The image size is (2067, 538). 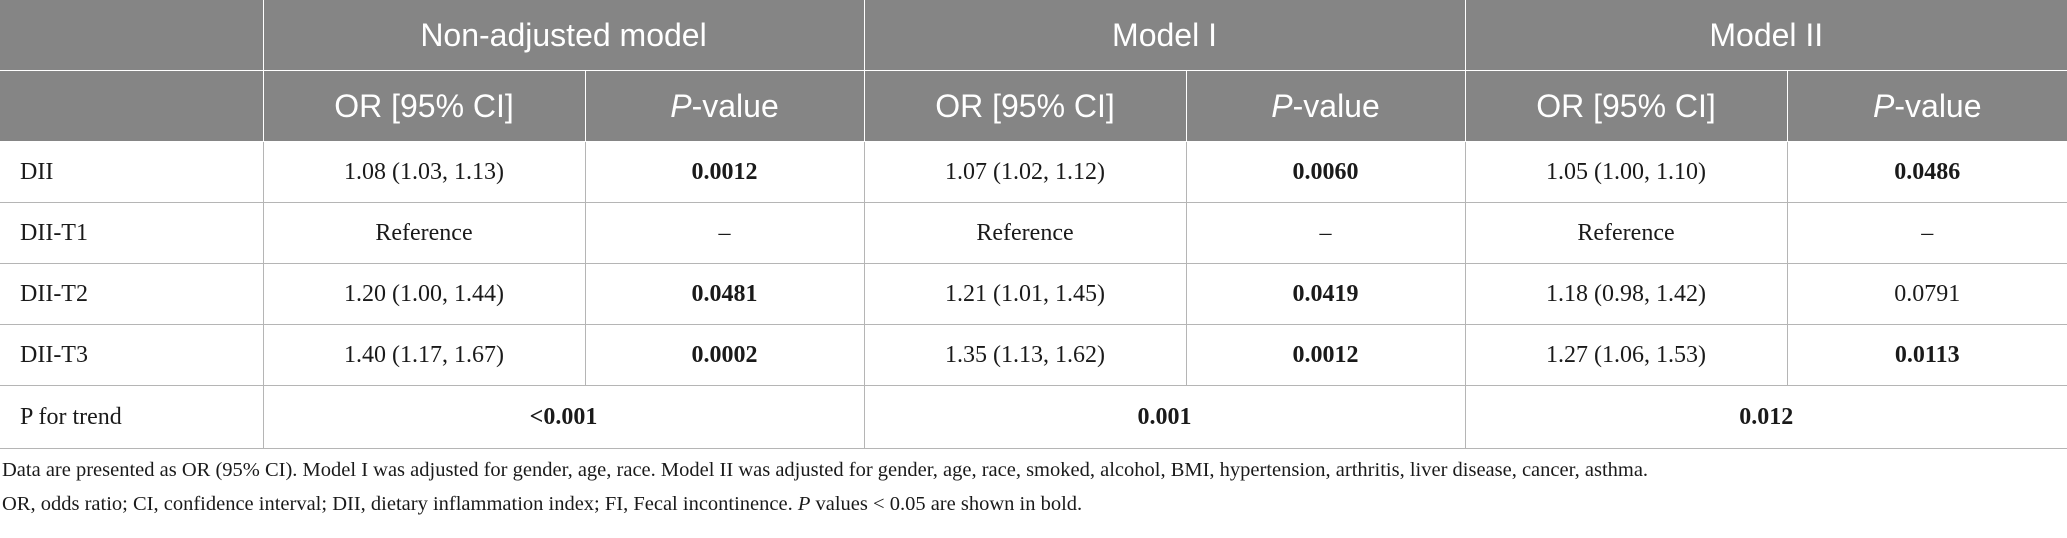 What do you see at coordinates (724, 294) in the screenshot?
I see `p-value-cell: 0.0481` at bounding box center [724, 294].